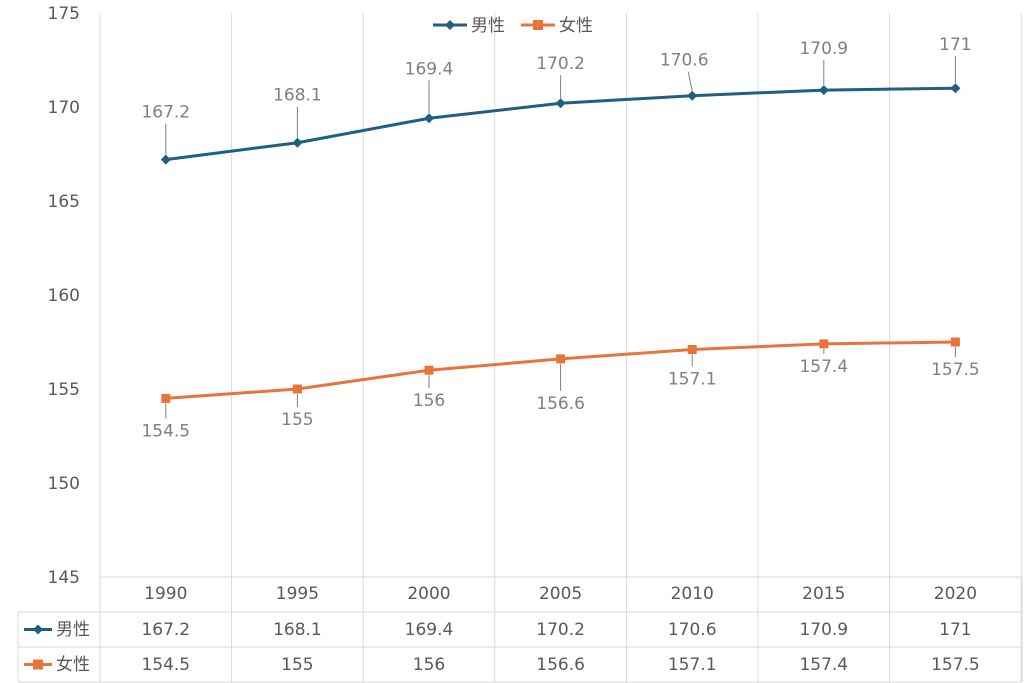  Describe the element at coordinates (429, 665) in the screenshot. I see `table-cell: 156` at that location.